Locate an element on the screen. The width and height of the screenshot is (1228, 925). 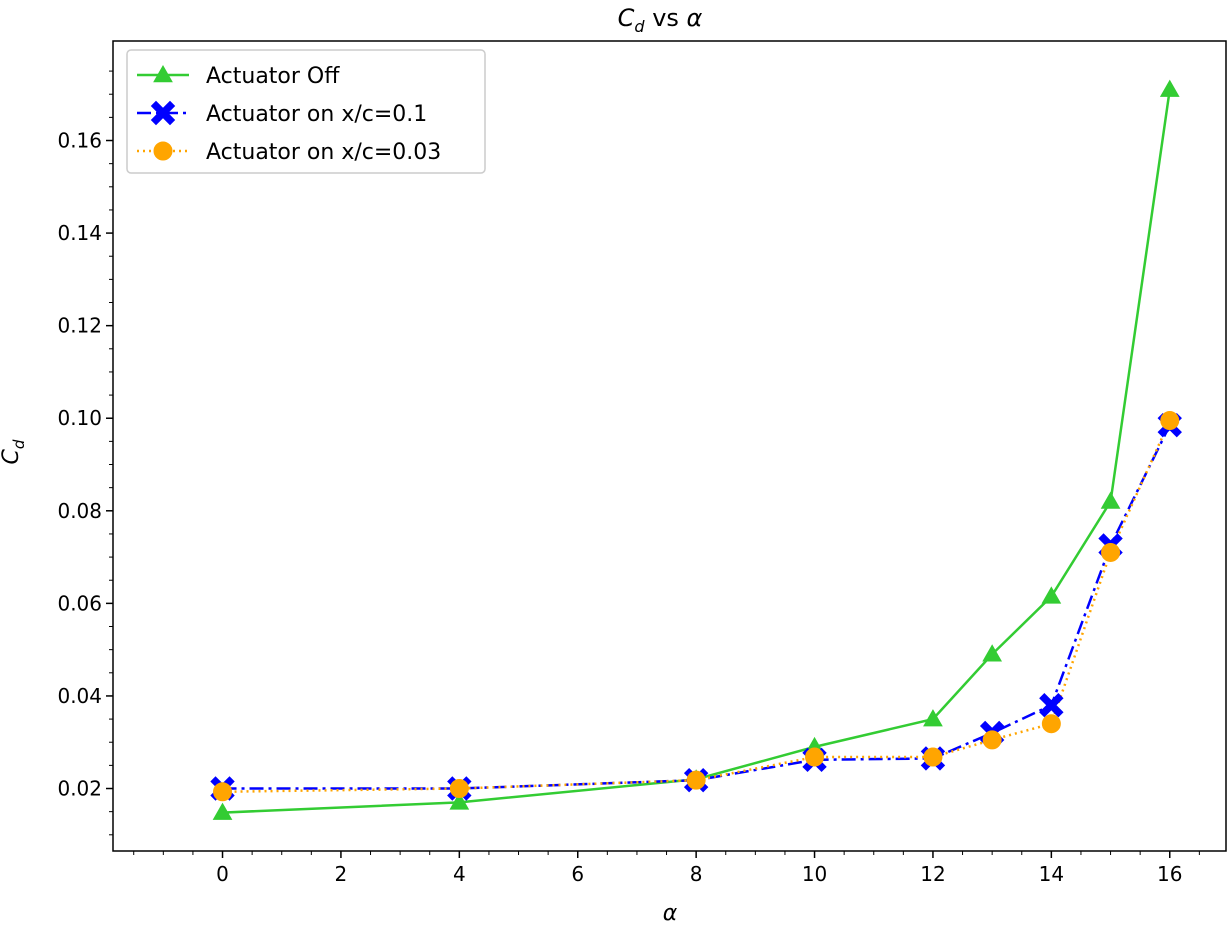
y-tick-label: 0.02 is located at coordinates (79, 789).